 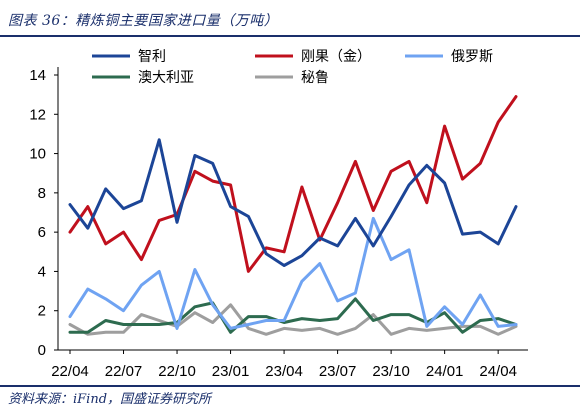 I want to click on x-tick-label: 22/04, so click(x=70, y=371).